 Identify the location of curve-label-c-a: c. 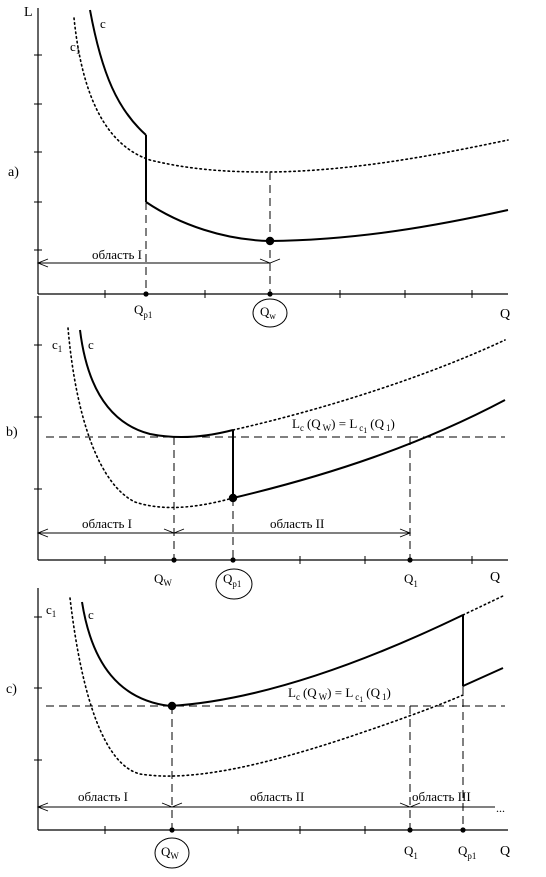
(103, 23).